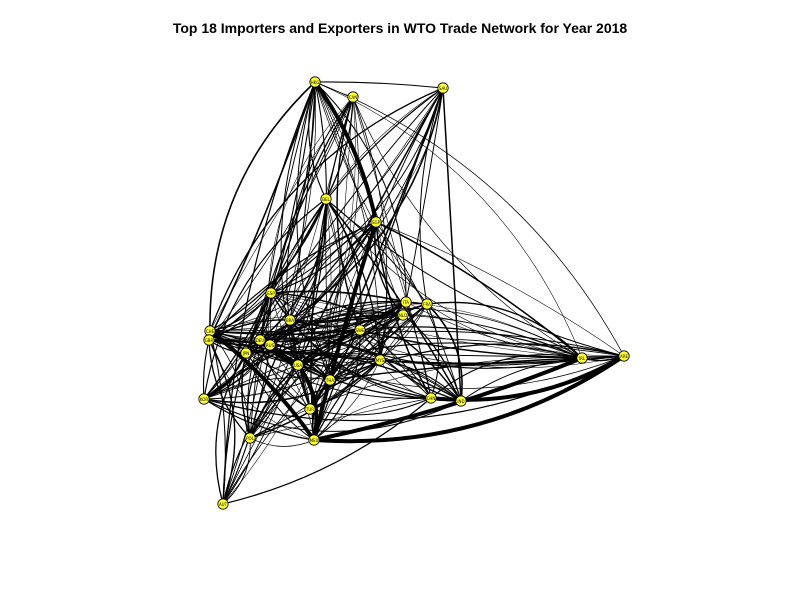  I want to click on node-label: CAN, so click(353, 97).